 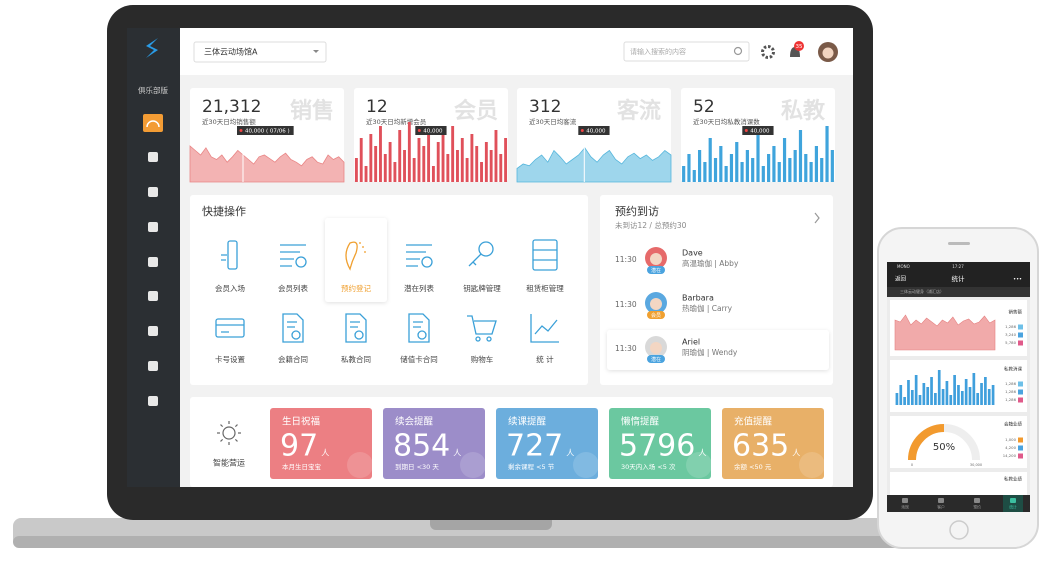 What do you see at coordinates (640, 422) in the screenshot?
I see `reminder-title: 懒惰提醒` at bounding box center [640, 422].